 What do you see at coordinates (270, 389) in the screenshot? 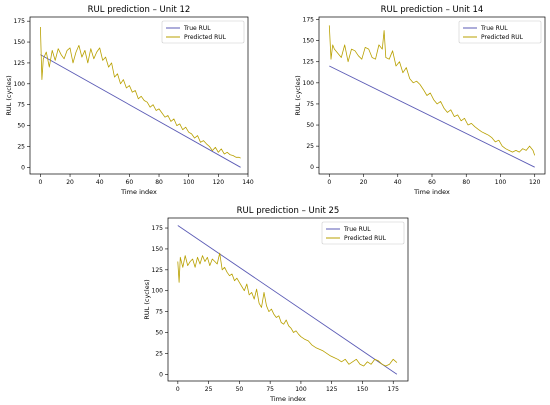
I see `x-tick-label: 75` at bounding box center [270, 389].